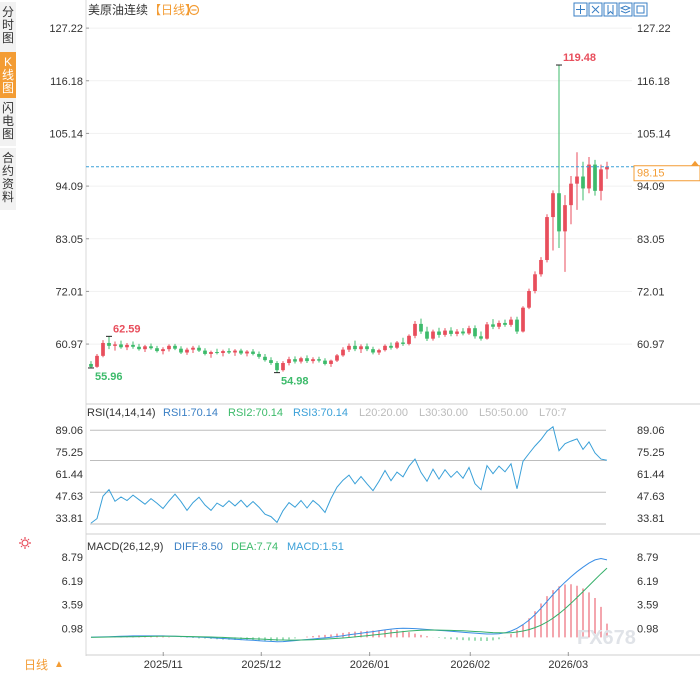 Image resolution: width=700 pixels, height=673 pixels. Describe the element at coordinates (118, 9) in the screenshot. I see `instrument-title: 美原油连续` at that location.